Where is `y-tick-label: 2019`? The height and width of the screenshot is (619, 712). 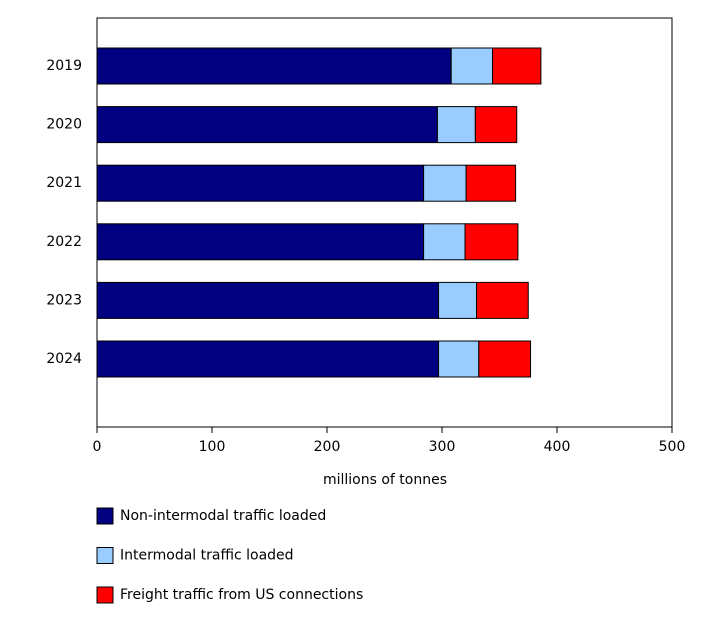 y-tick-label: 2019 is located at coordinates (64, 66).